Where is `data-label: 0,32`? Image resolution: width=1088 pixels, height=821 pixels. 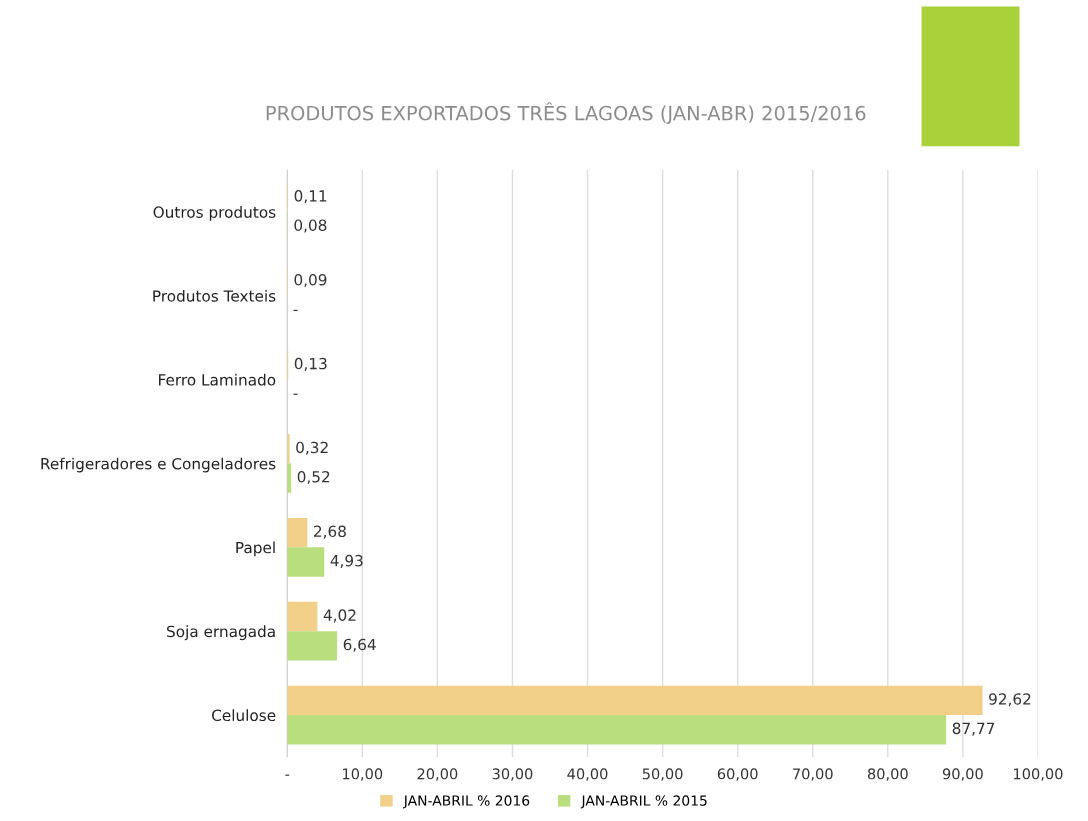
data-label: 0,32 is located at coordinates (312, 448).